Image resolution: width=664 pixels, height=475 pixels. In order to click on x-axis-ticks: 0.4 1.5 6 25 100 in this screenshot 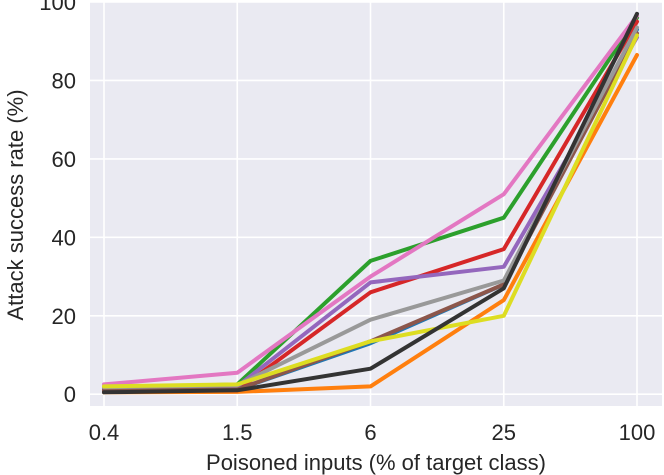, I will do `click(372, 432)`.